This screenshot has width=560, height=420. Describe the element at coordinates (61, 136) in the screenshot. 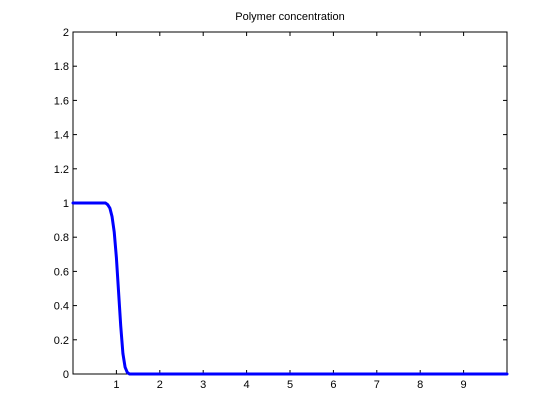

I see `y-tick-label: 1.4` at that location.